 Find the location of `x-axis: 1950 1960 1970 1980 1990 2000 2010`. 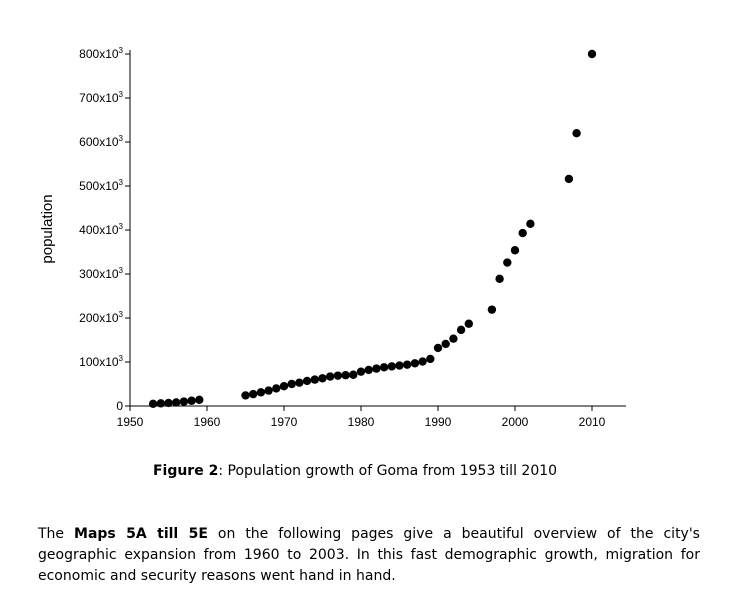

x-axis: 1950 1960 1970 1980 1990 2000 2010 is located at coordinates (371, 417).